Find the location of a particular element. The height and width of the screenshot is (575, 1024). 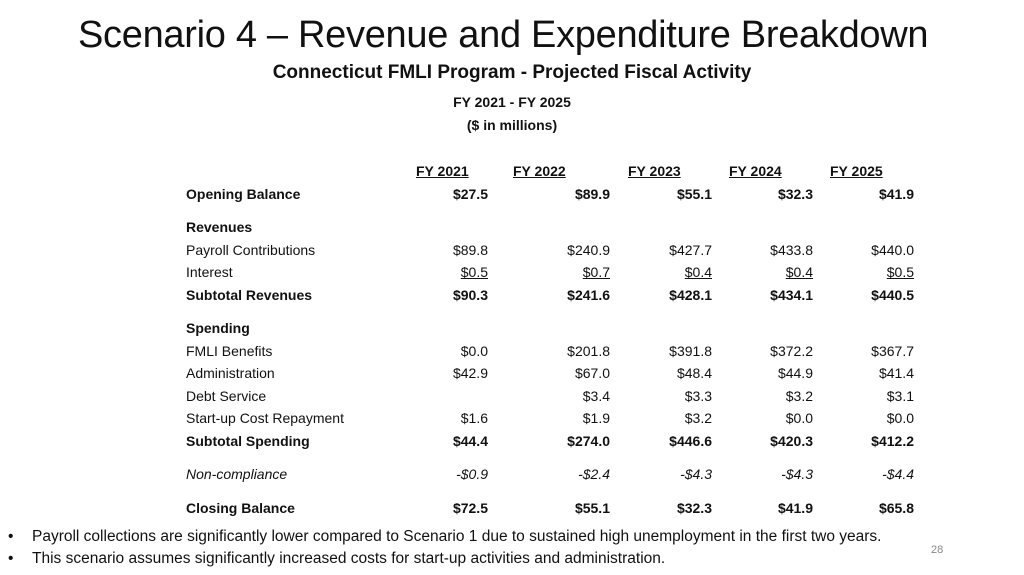

row-label: Administration is located at coordinates (230, 373).